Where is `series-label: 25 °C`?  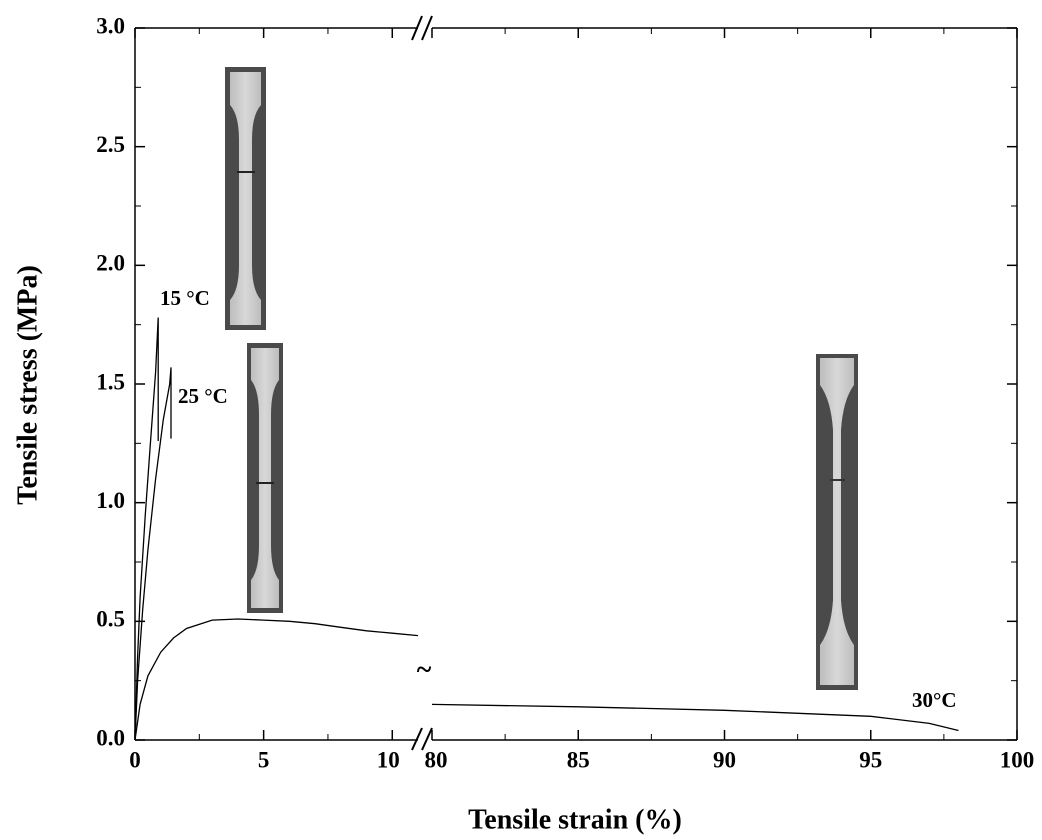
series-label: 25 °C is located at coordinates (203, 396).